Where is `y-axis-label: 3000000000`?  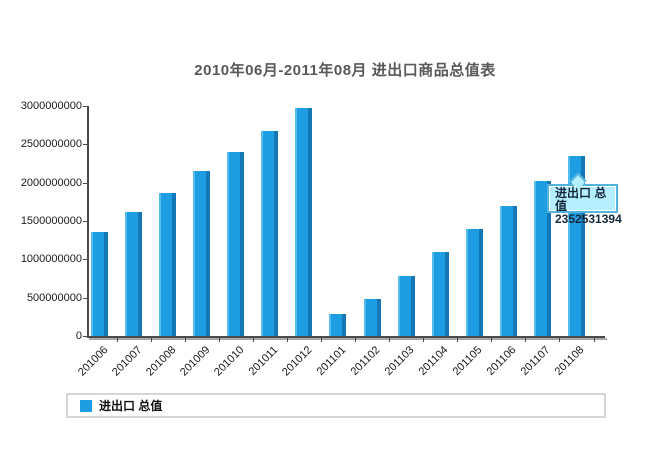 y-axis-label: 3000000000 is located at coordinates (51, 106).